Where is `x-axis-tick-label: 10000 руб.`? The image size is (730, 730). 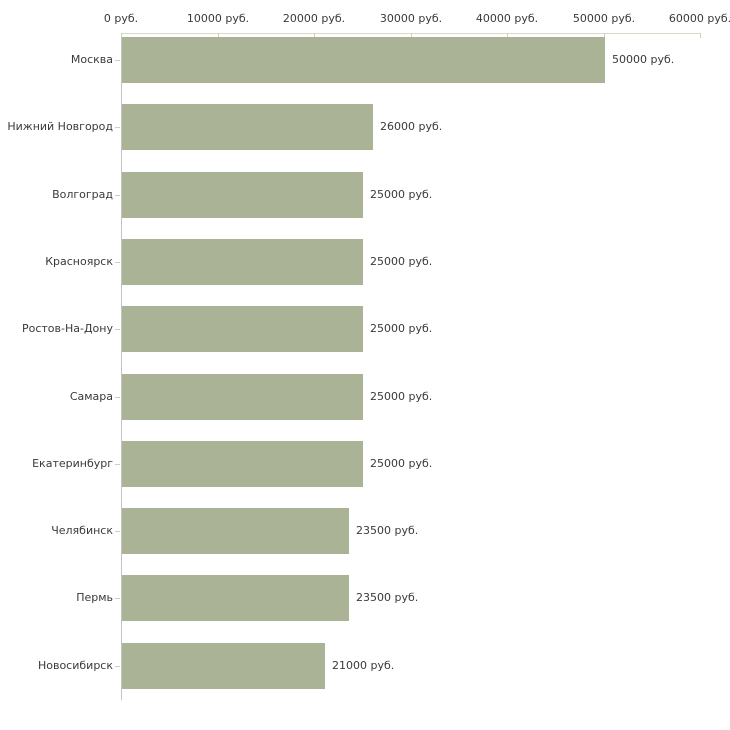
x-axis-tick-label: 10000 руб. is located at coordinates (218, 18).